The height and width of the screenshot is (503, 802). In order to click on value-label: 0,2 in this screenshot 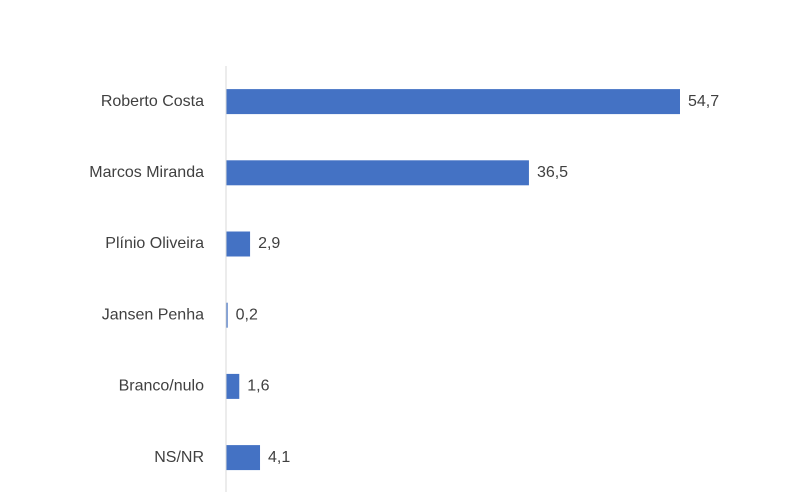, I will do `click(247, 314)`.